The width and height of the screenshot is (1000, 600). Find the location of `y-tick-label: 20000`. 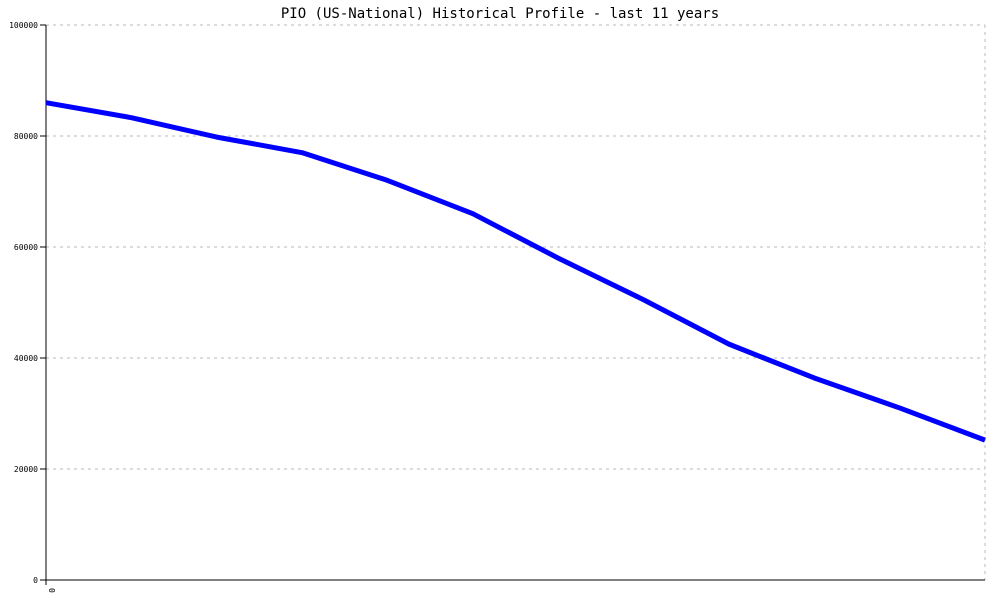

y-tick-label: 20000 is located at coordinates (26, 469).